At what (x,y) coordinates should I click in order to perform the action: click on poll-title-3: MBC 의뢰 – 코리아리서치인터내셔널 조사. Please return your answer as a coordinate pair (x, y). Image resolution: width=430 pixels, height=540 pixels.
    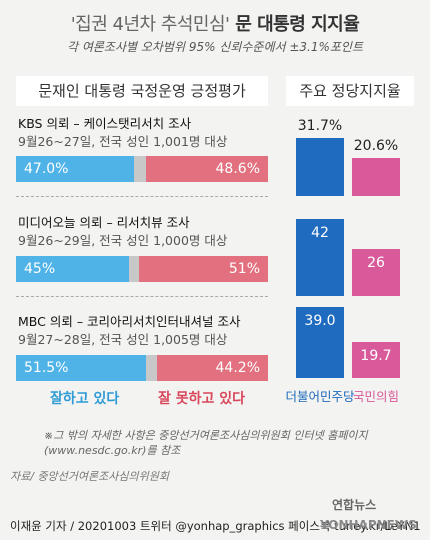
    Looking at the image, I should click on (129, 321).